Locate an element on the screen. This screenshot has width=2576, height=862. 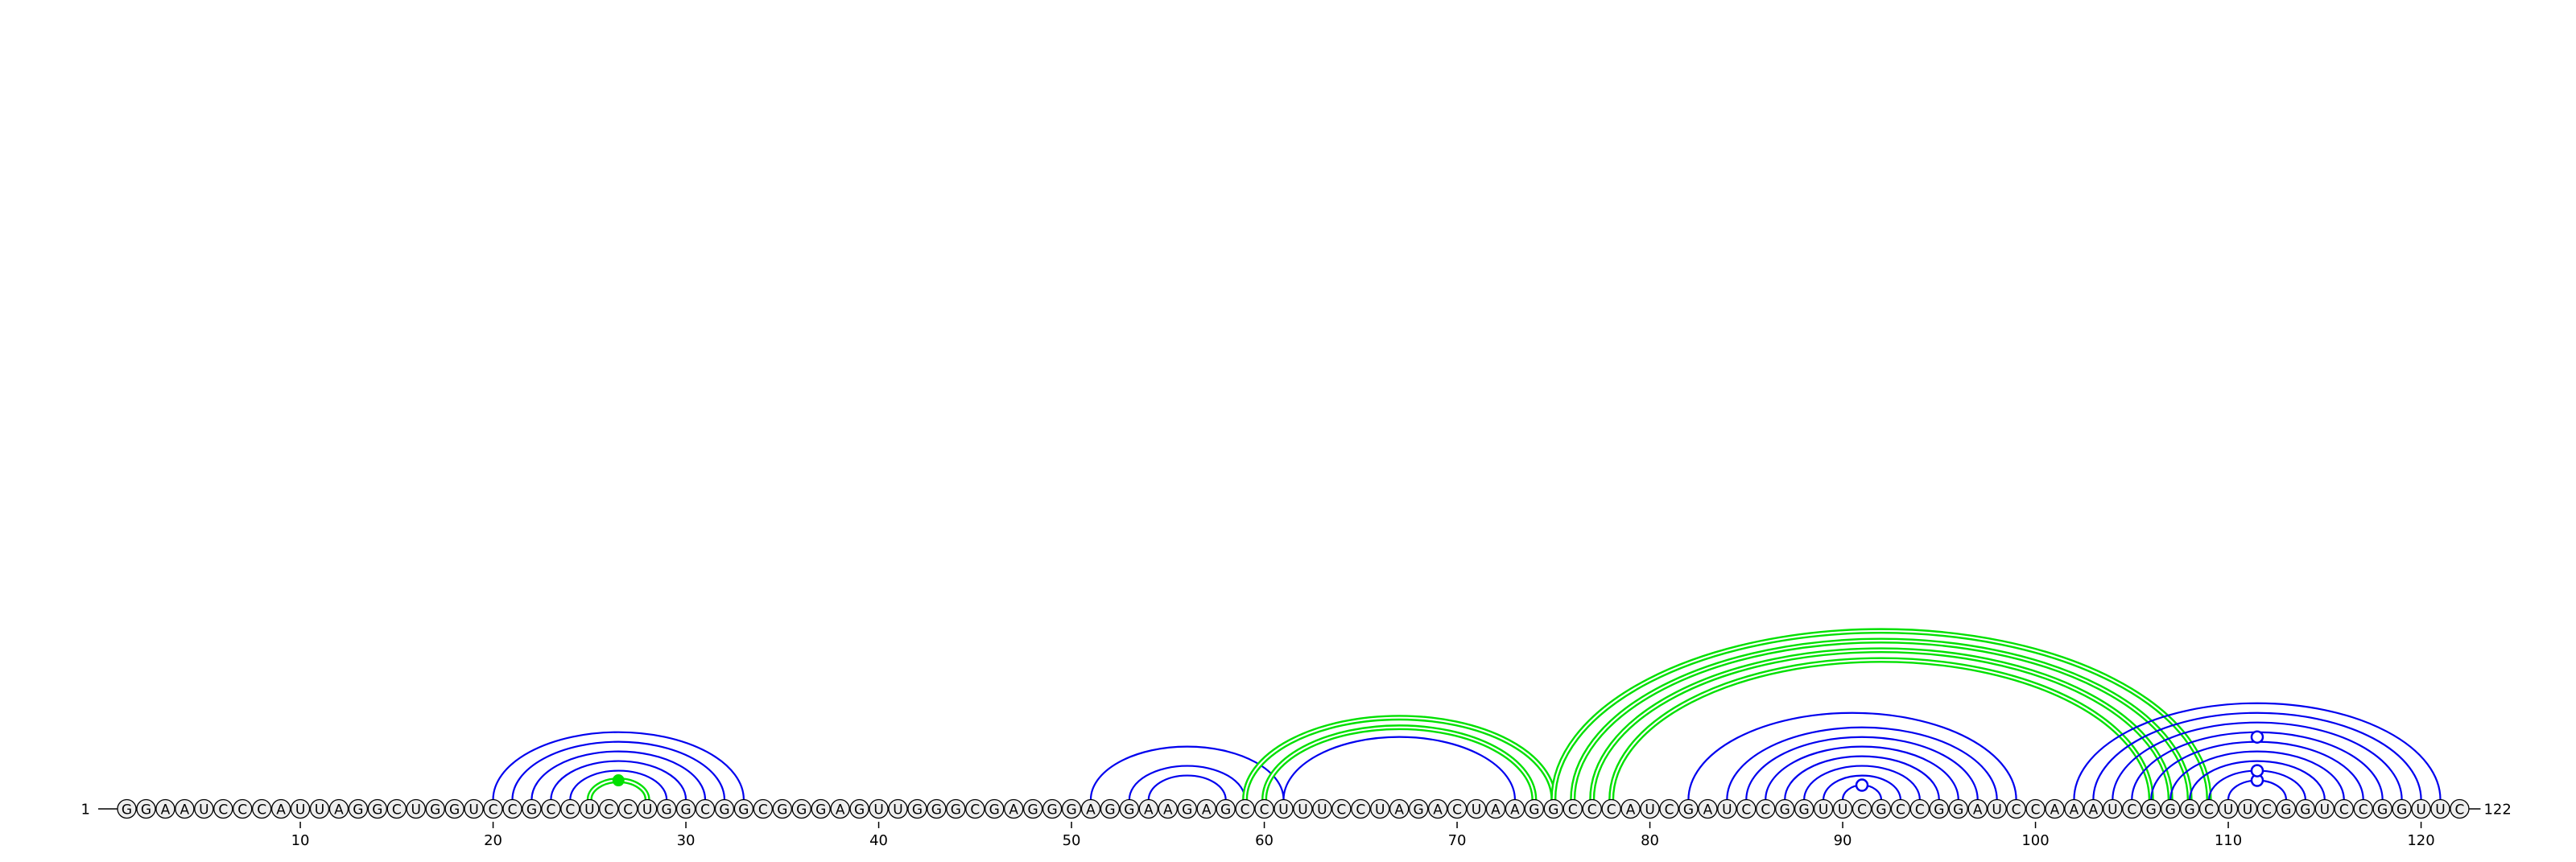
axis-tick-label: 20 is located at coordinates (493, 840).